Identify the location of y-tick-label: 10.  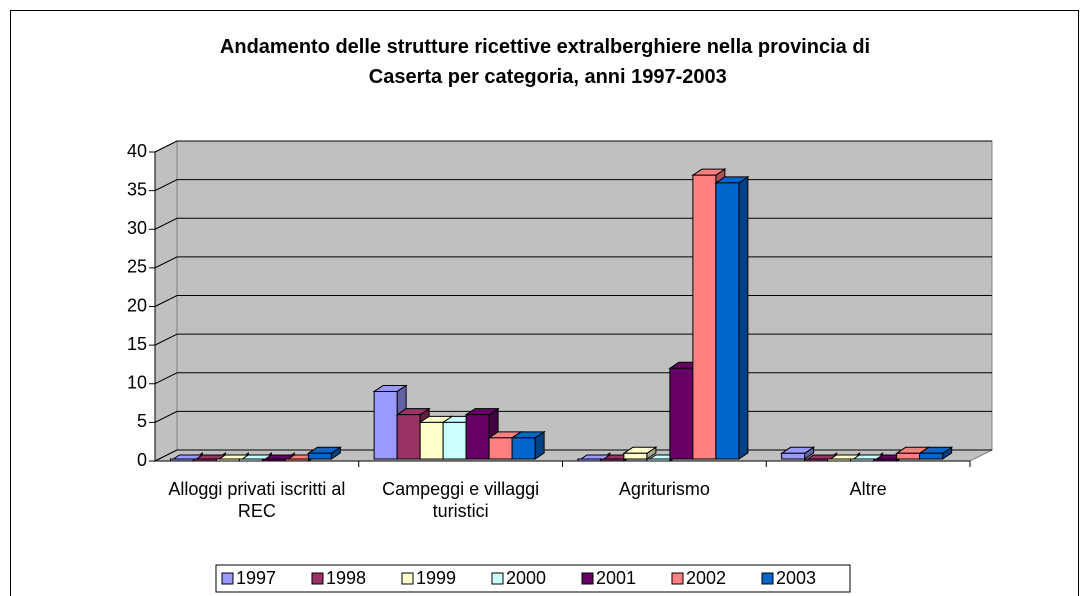
(137, 383).